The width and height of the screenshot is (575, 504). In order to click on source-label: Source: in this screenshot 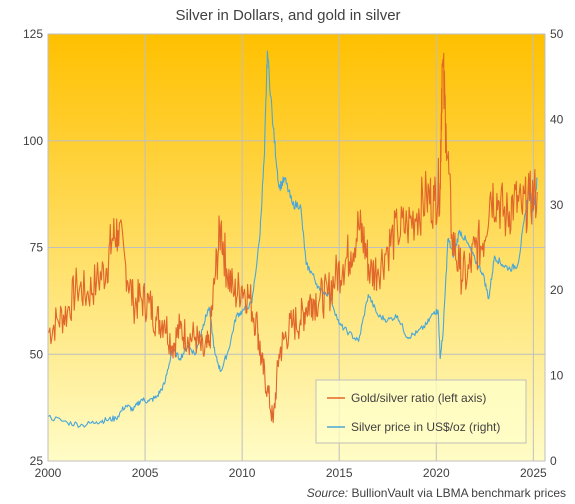, I will do `click(327, 493)`.